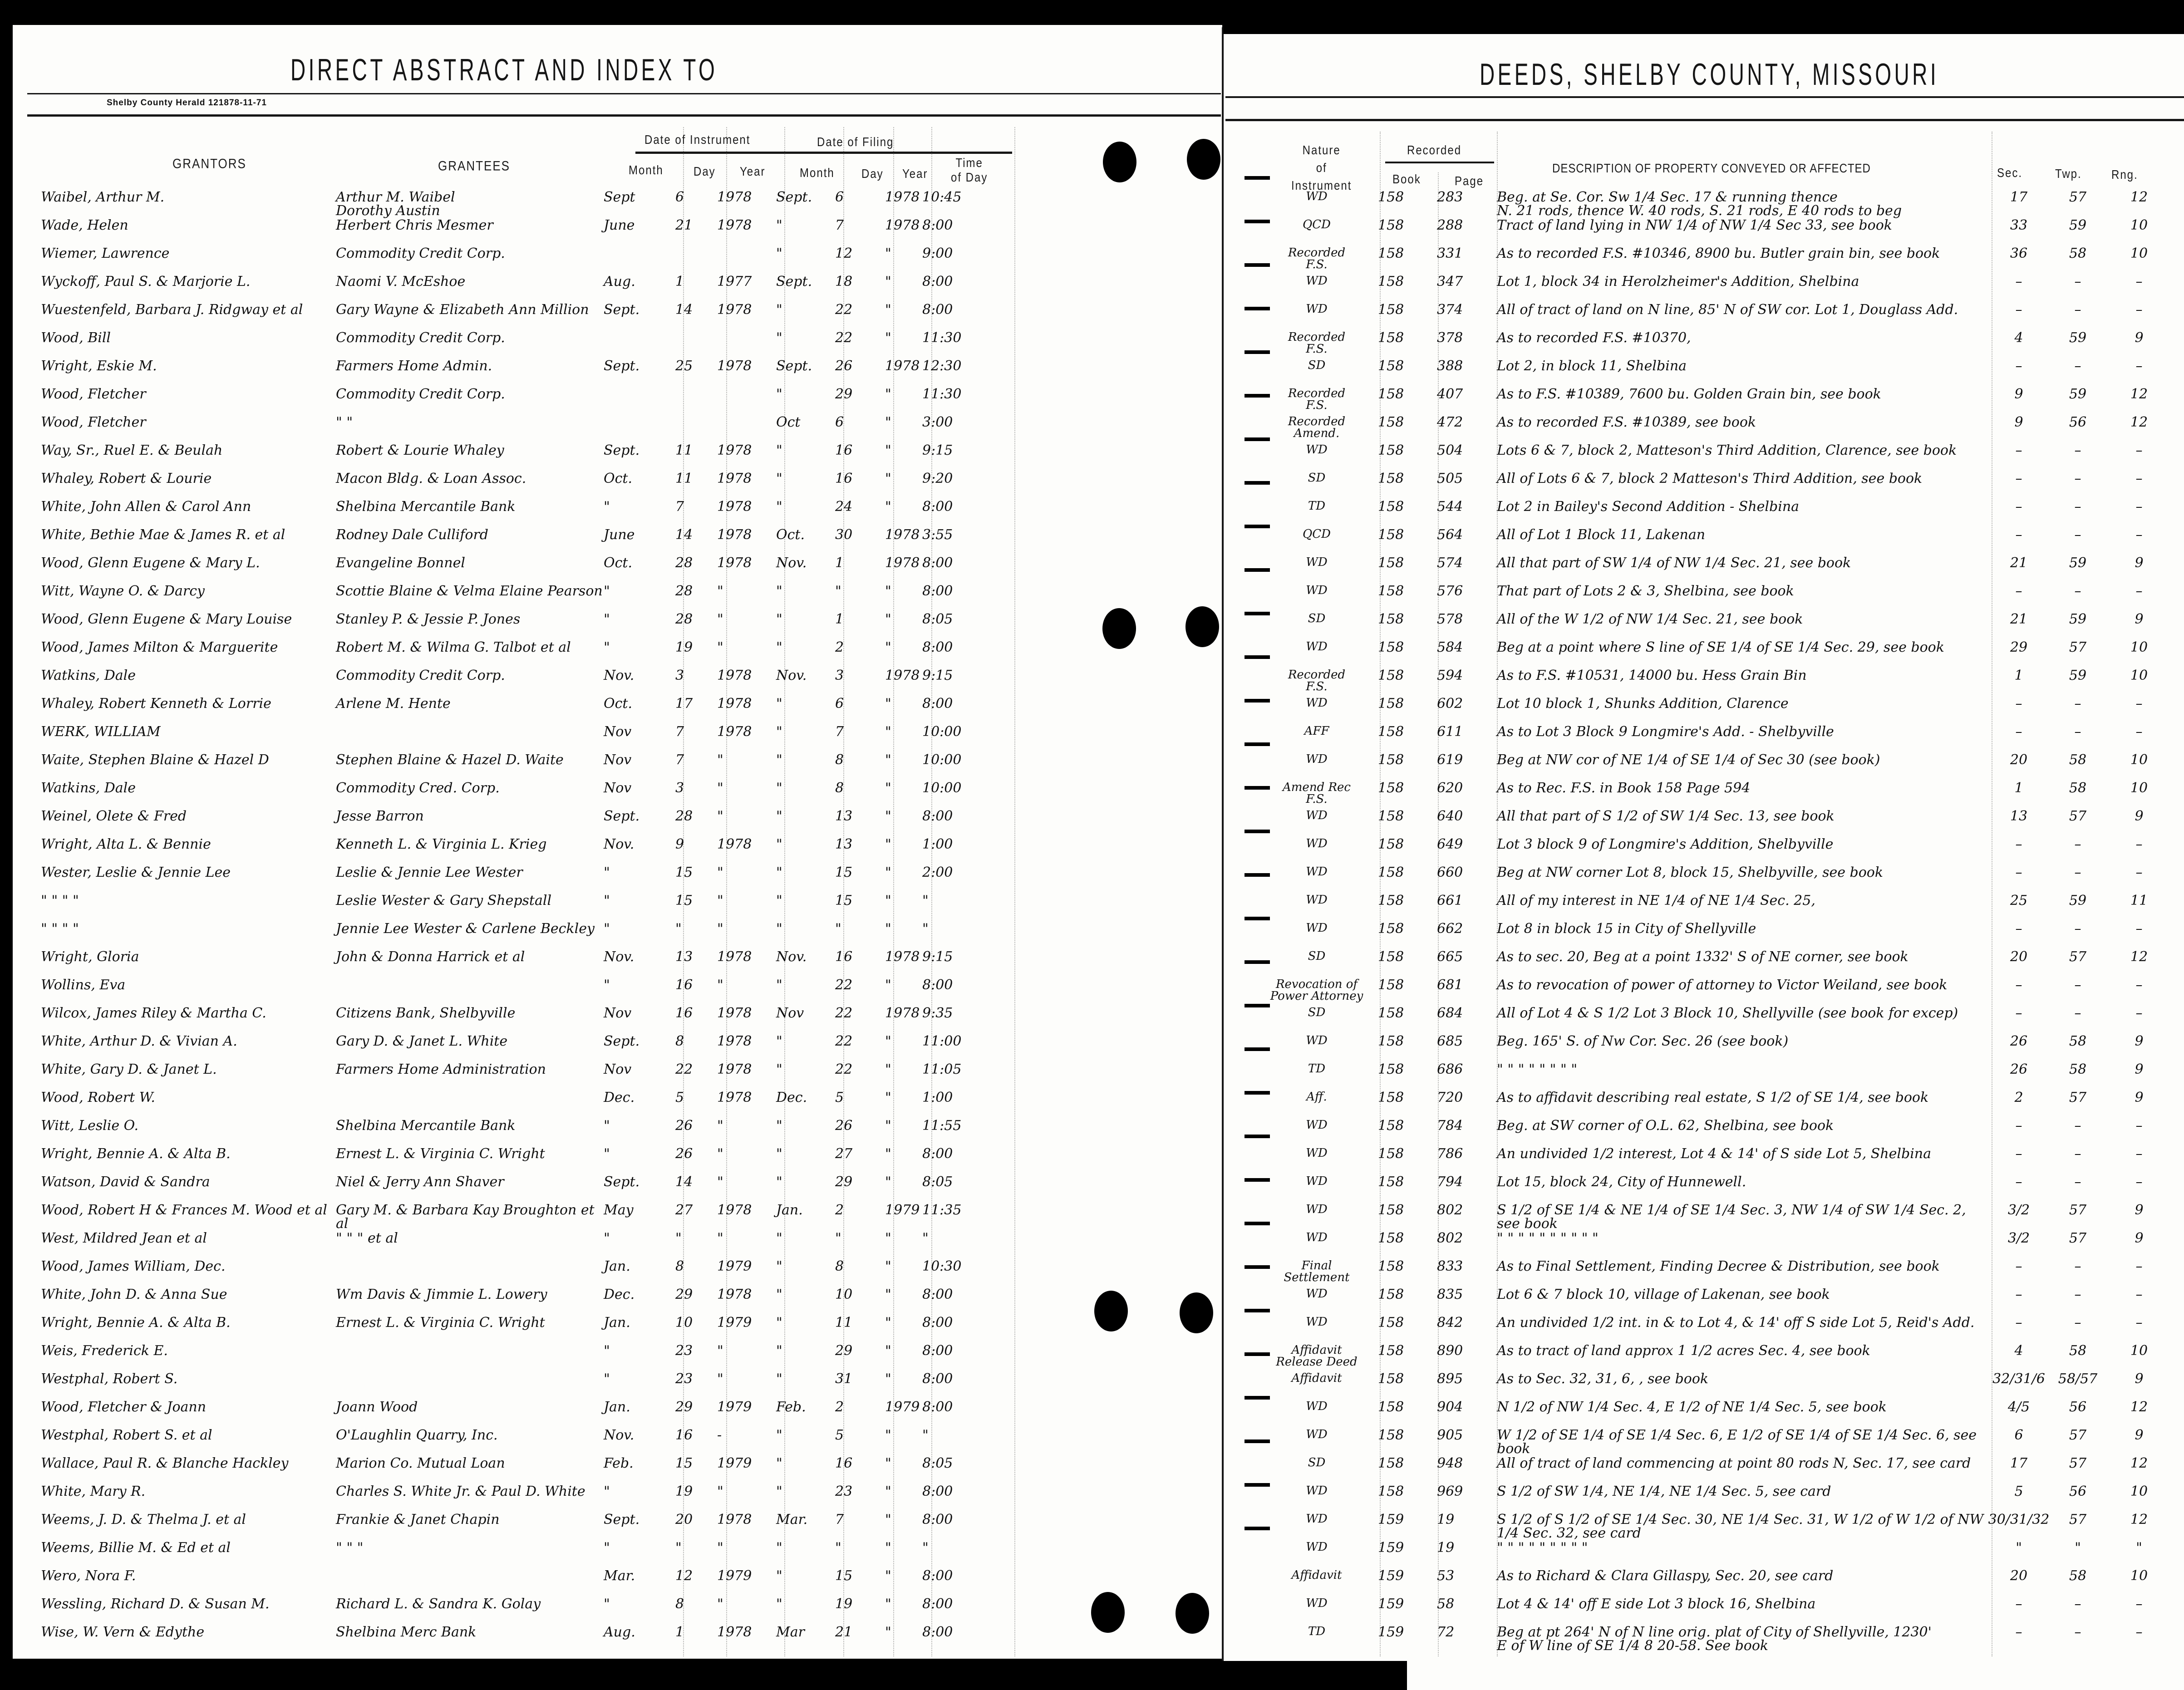 The height and width of the screenshot is (1690, 2184). Describe the element at coordinates (504, 70) in the screenshot. I see `left-page-title: DIRECT ABSTRACT AND INDEX TO` at that location.